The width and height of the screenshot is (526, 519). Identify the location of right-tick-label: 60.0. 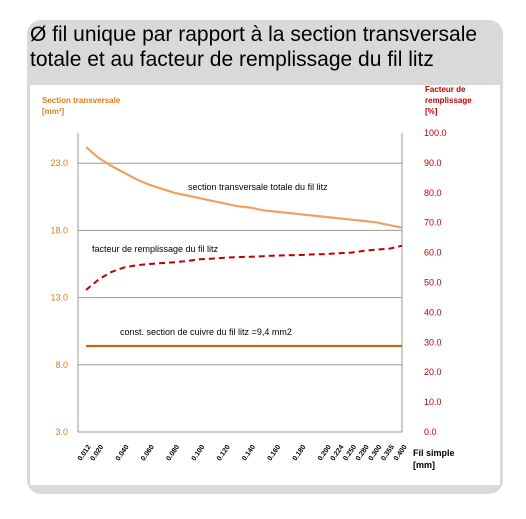
(433, 253).